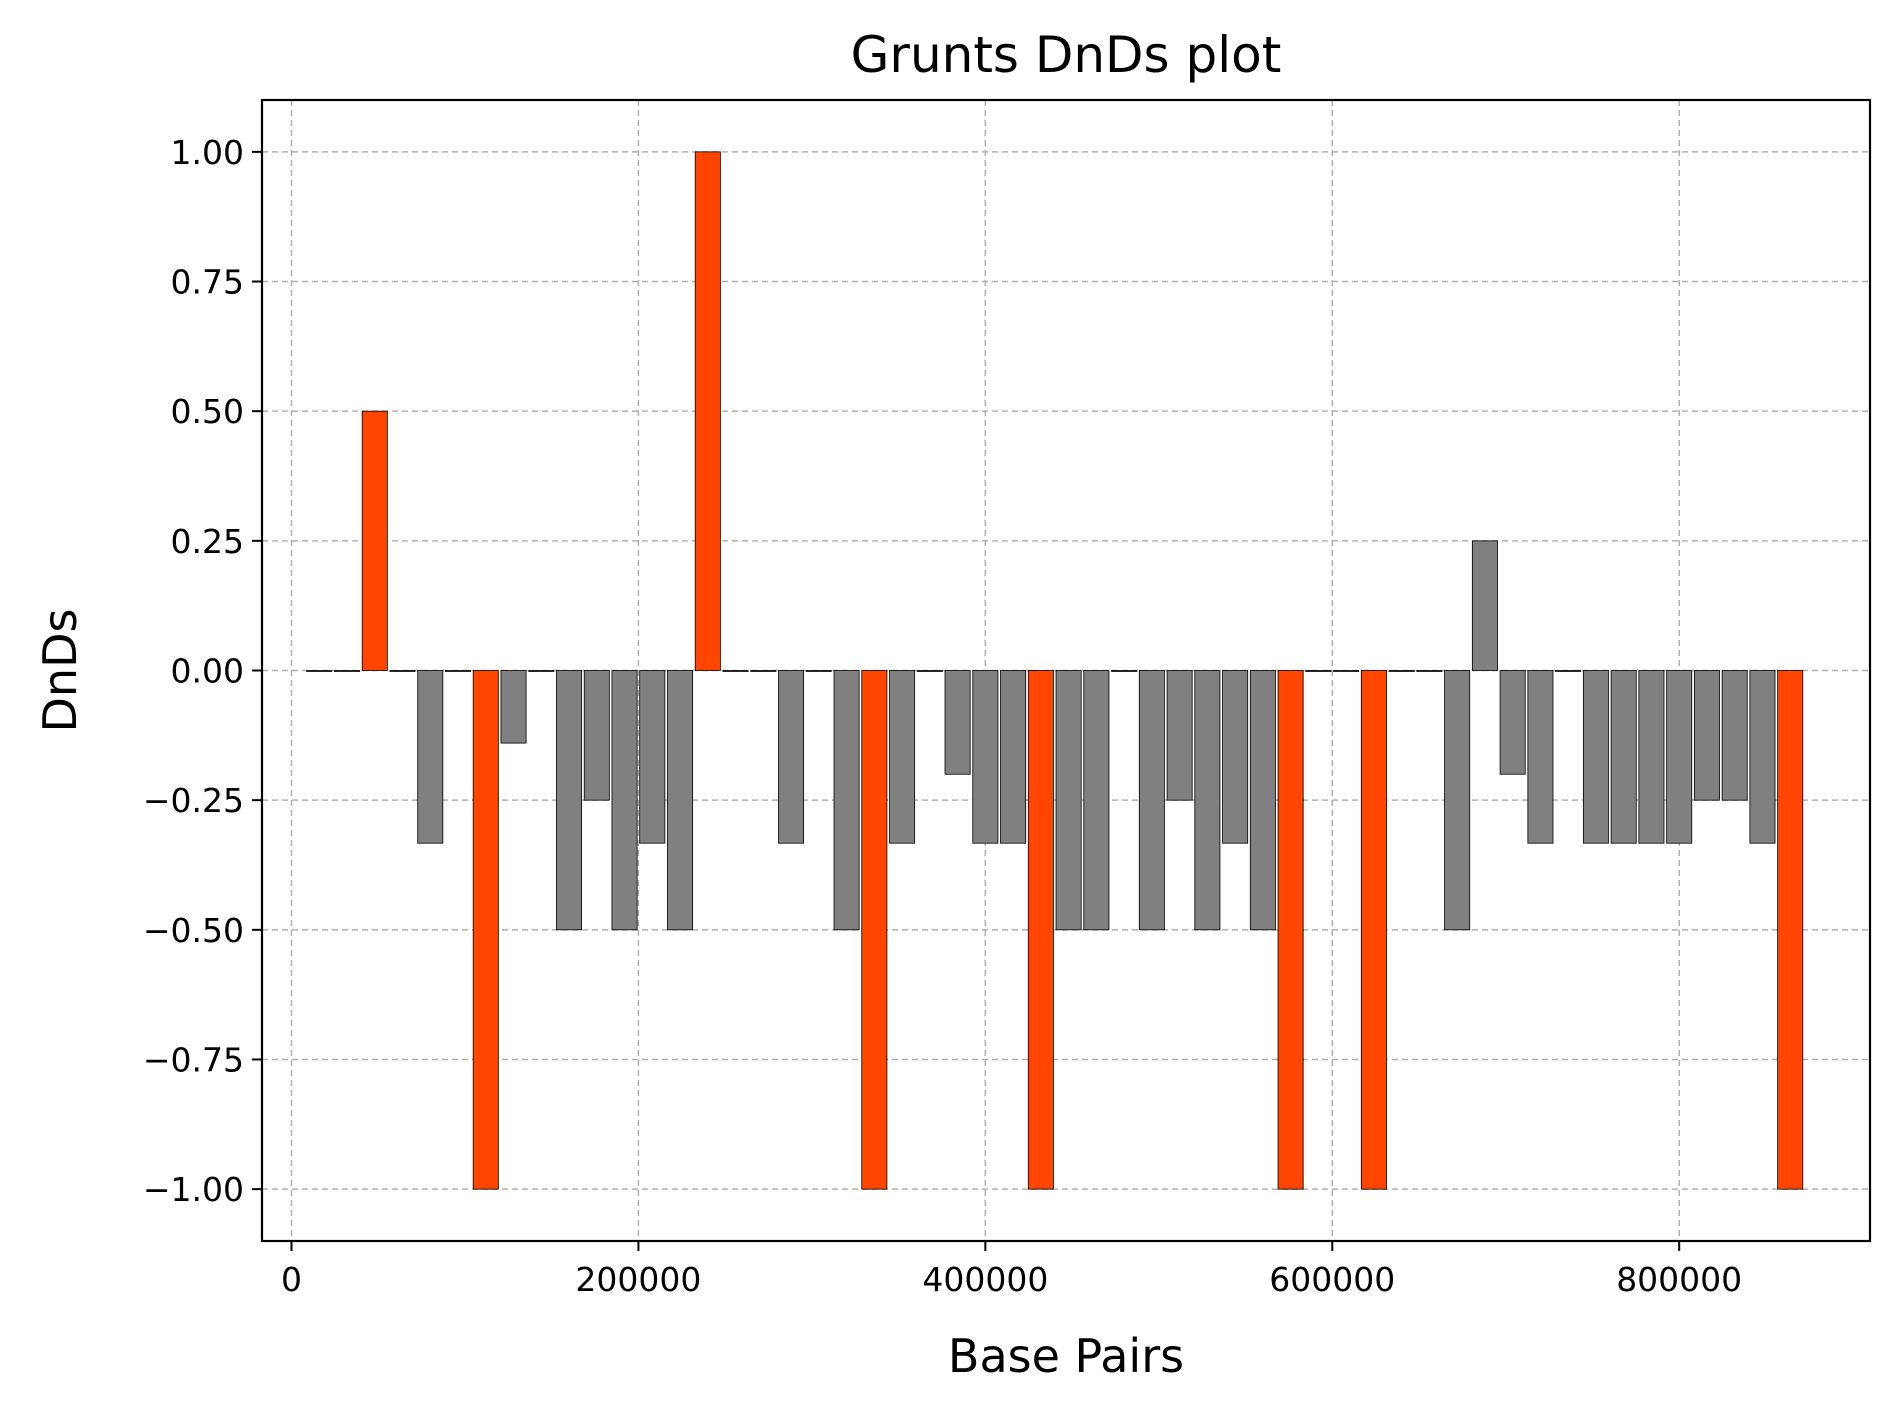  Describe the element at coordinates (60, 671) in the screenshot. I see `y-axis-label: DnDs` at that location.